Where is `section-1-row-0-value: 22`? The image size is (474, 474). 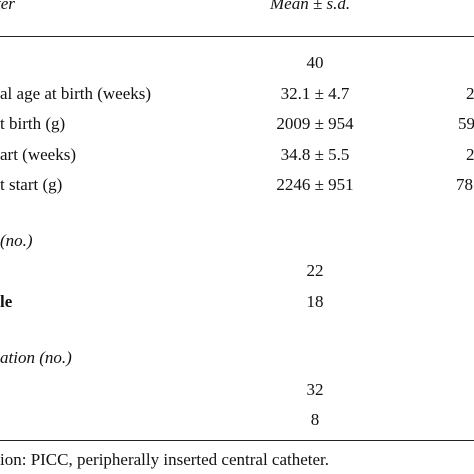 section-1-row-0-value: 22 is located at coordinates (315, 270).